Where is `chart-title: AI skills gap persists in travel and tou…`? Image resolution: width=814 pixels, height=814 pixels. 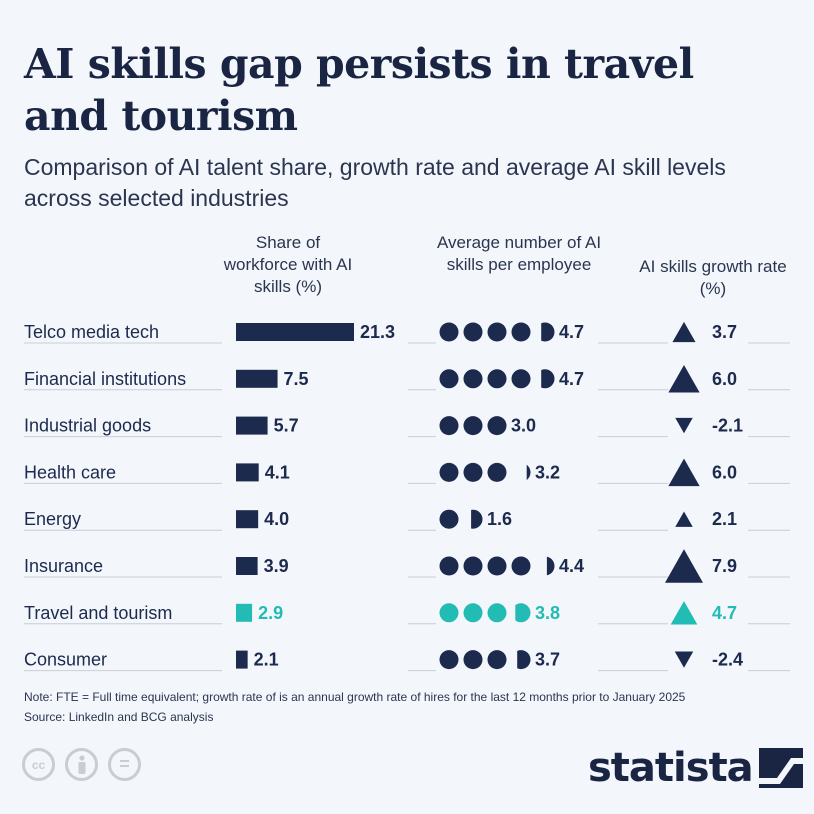 chart-title: AI skills gap persists in travel and tou… is located at coordinates (359, 90).